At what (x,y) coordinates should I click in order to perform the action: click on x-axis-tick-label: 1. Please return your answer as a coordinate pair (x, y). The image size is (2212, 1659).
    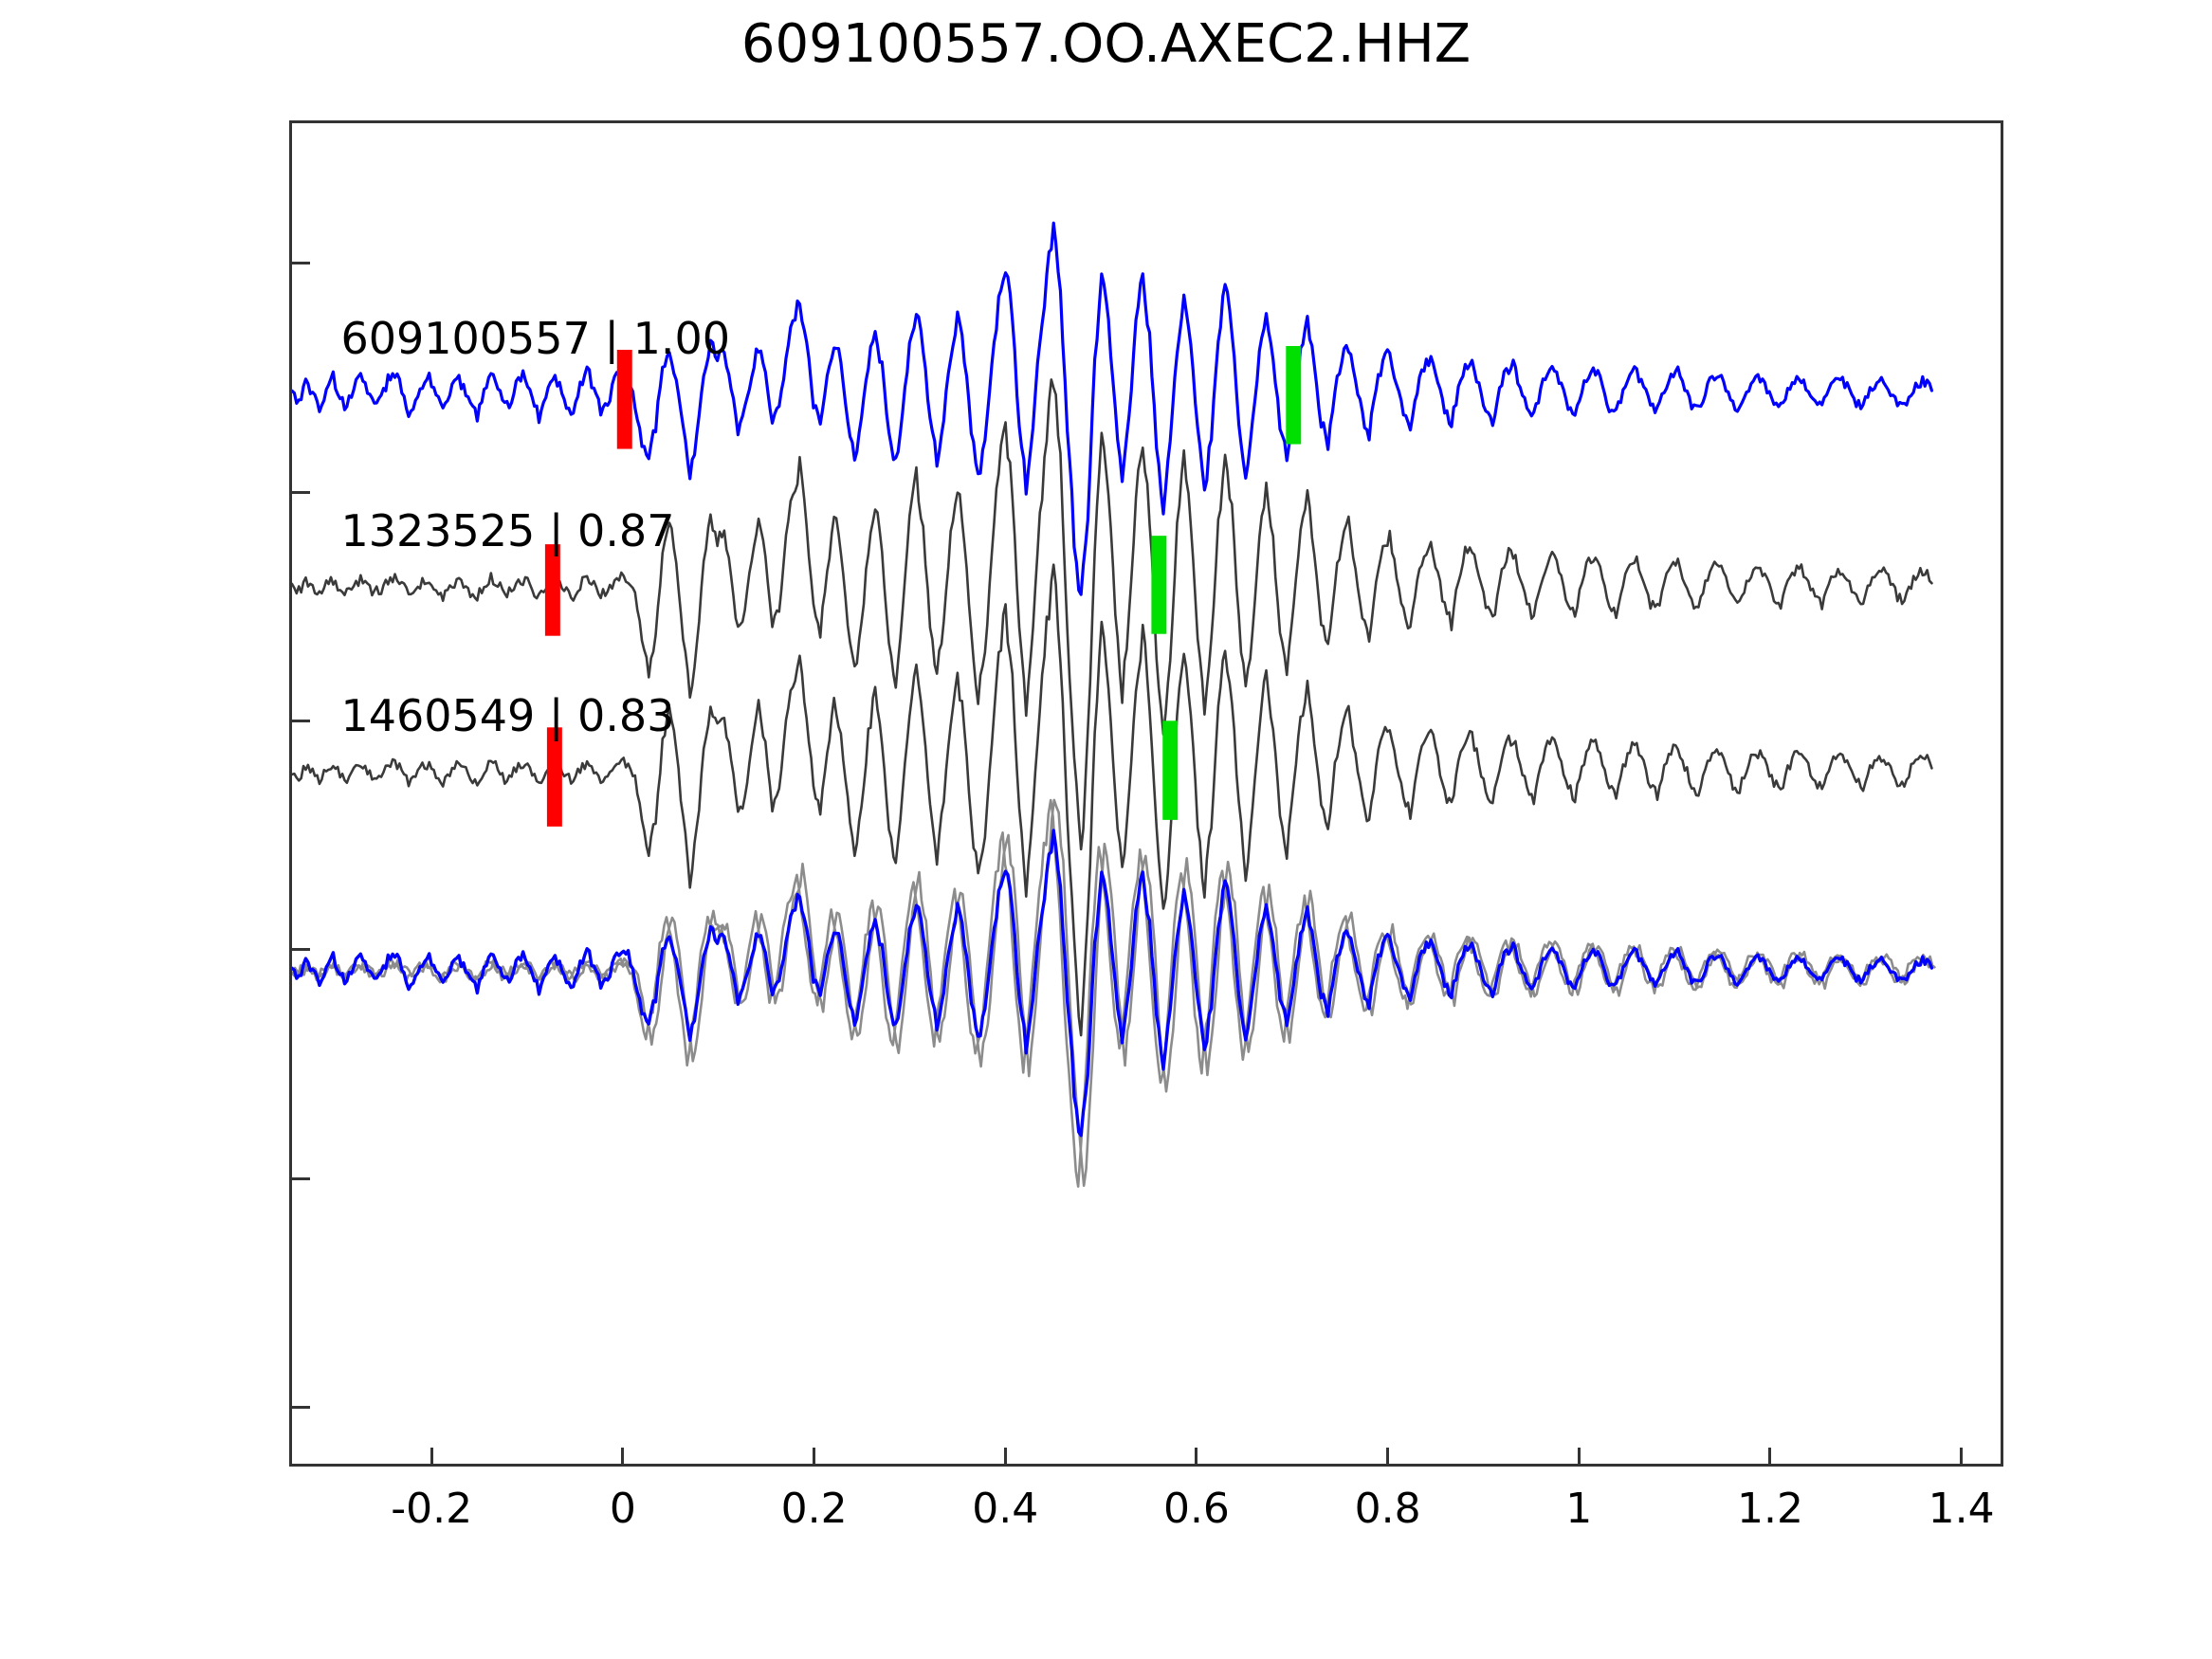
    Looking at the image, I should click on (1579, 1509).